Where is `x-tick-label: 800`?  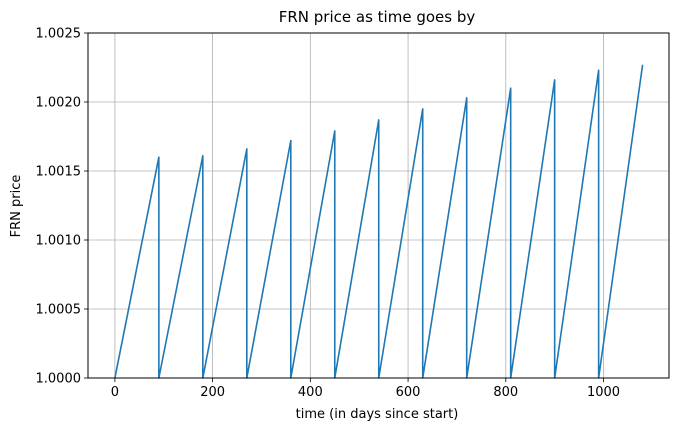 x-tick-label: 800 is located at coordinates (505, 392).